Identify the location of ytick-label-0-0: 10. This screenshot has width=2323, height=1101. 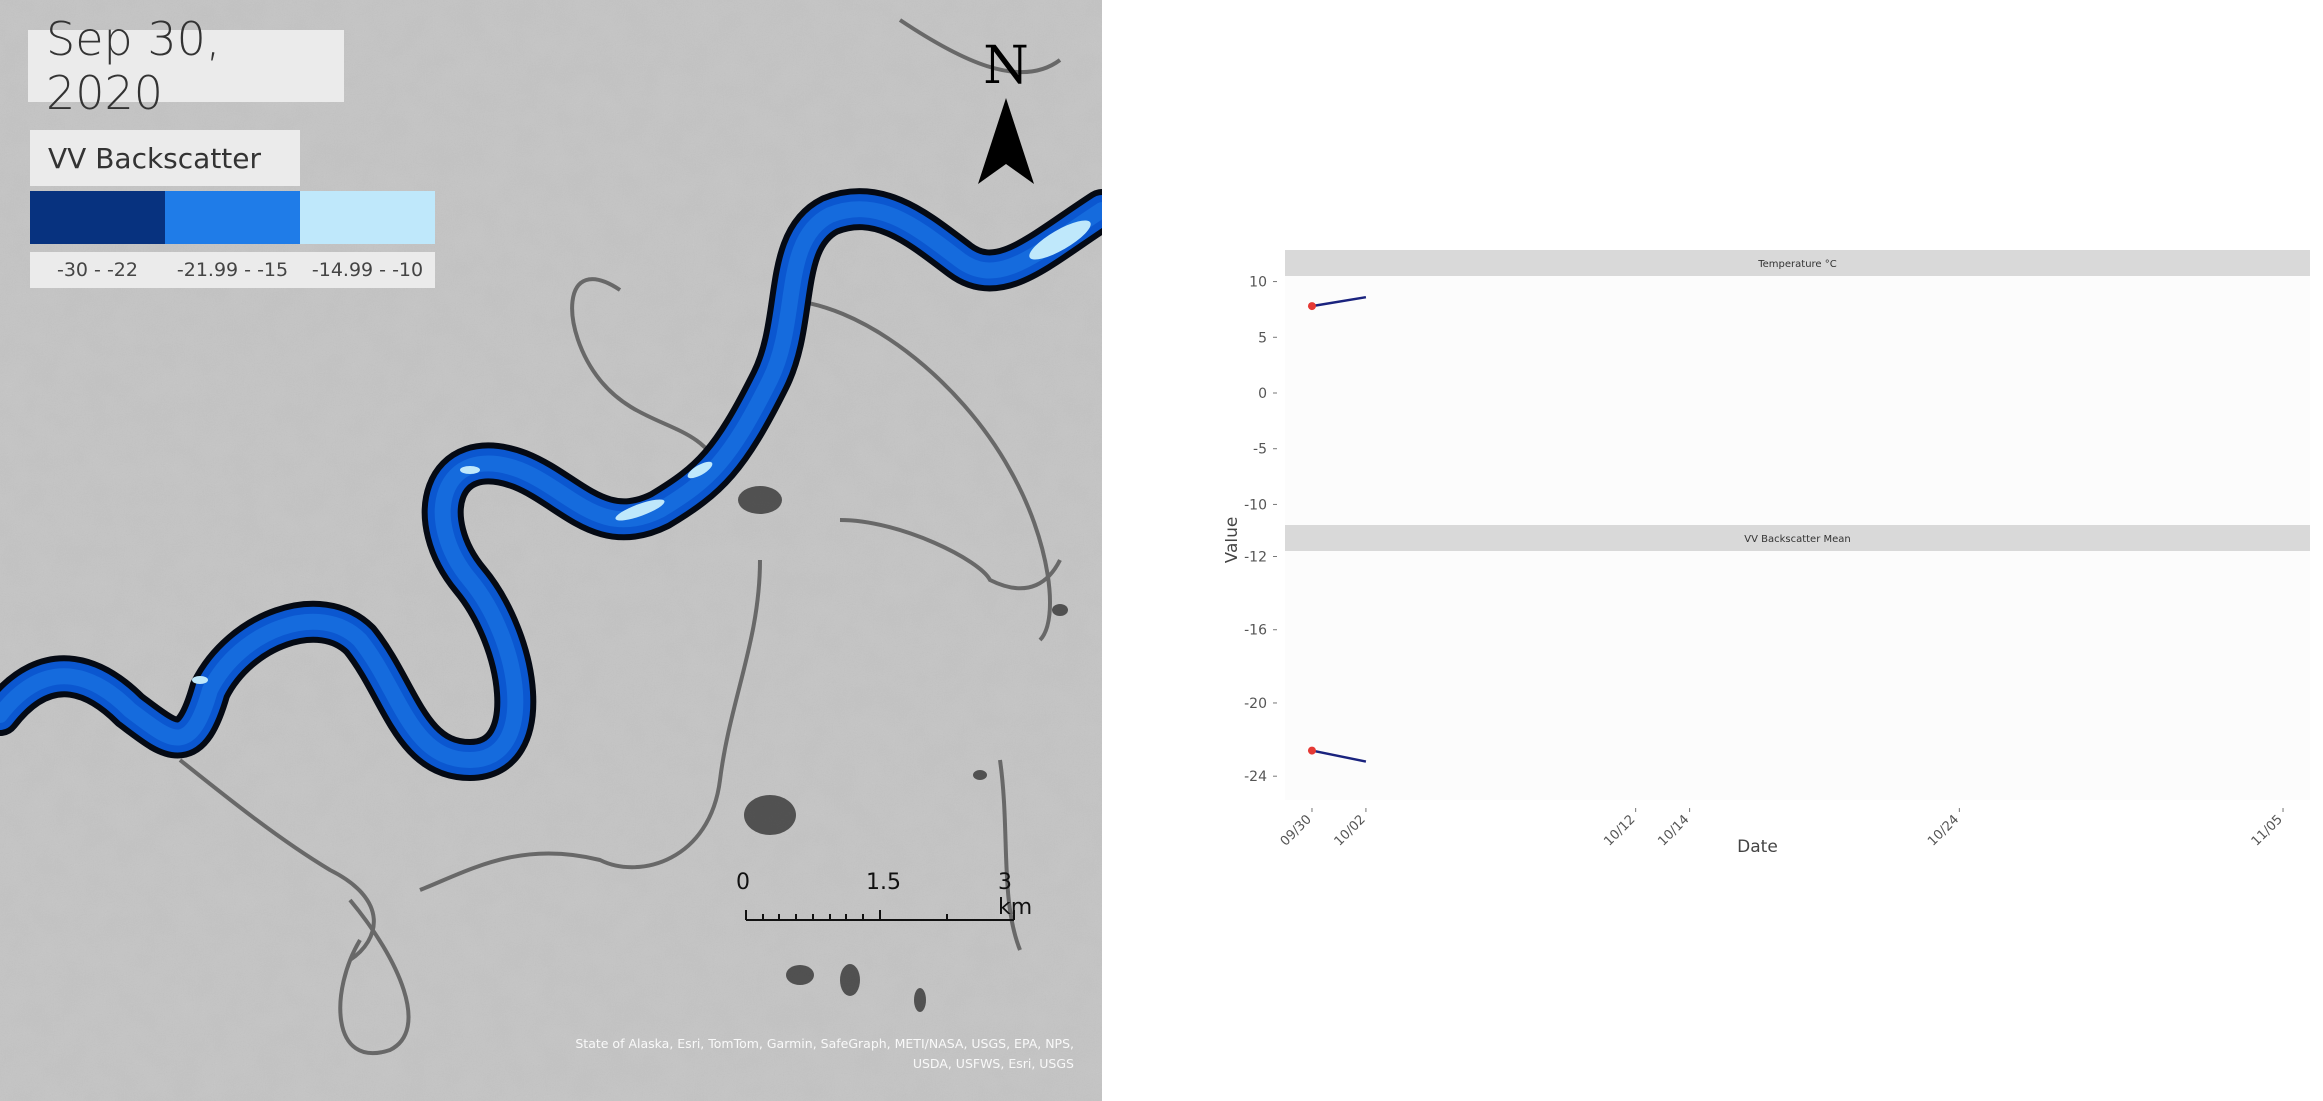
(1258, 283).